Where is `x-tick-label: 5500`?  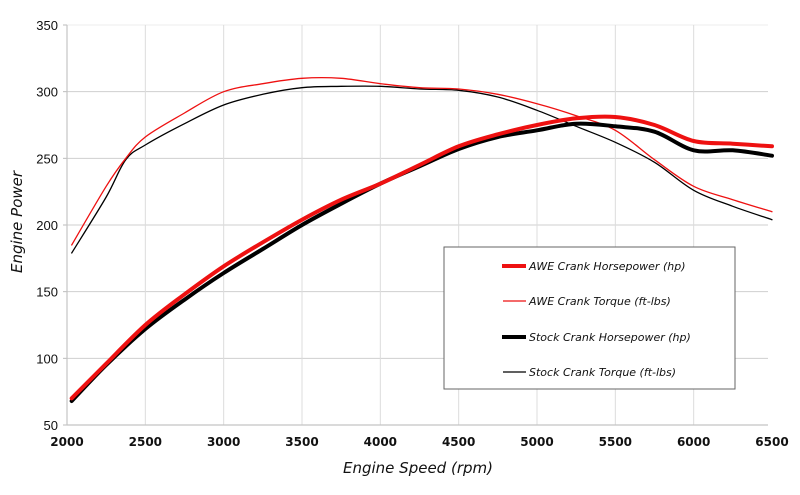 x-tick-label: 5500 is located at coordinates (615, 442).